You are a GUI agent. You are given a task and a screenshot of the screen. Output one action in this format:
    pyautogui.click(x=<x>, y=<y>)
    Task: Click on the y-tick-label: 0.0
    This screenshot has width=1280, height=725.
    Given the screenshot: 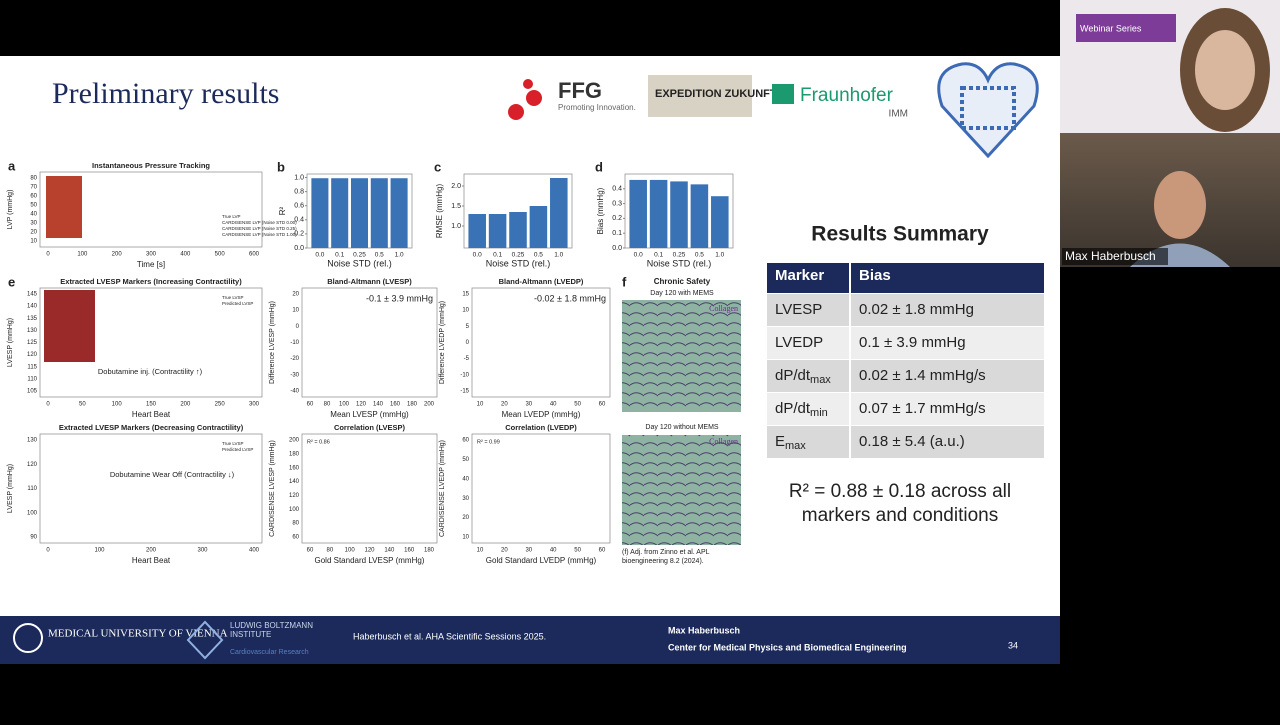 What is the action you would take?
    pyautogui.click(x=617, y=248)
    